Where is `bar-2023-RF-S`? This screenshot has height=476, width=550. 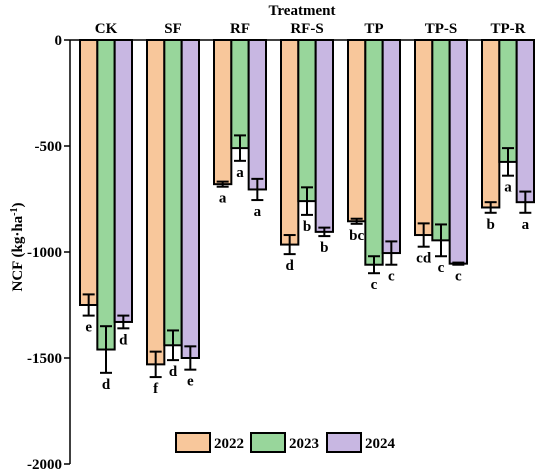 bar-2023-RF-S is located at coordinates (307, 121).